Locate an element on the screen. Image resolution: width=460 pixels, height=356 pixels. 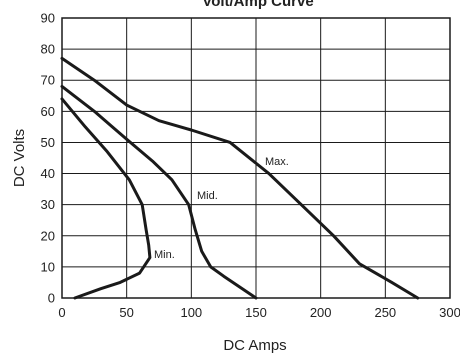
y-axis-title: DC Volts is located at coordinates (19, 158).